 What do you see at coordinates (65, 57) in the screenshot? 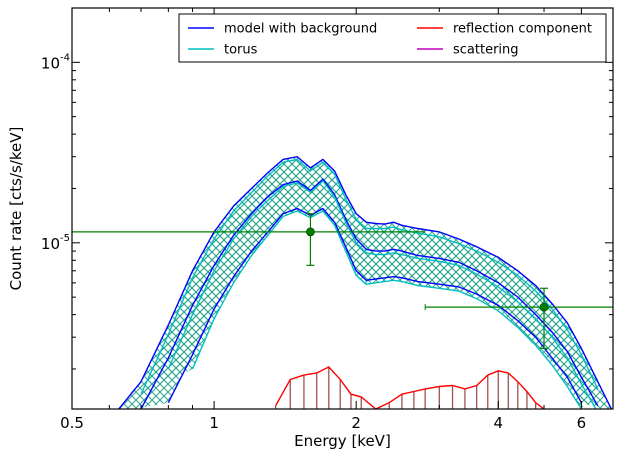
I see `y-tick-exponent: -4` at bounding box center [65, 57].